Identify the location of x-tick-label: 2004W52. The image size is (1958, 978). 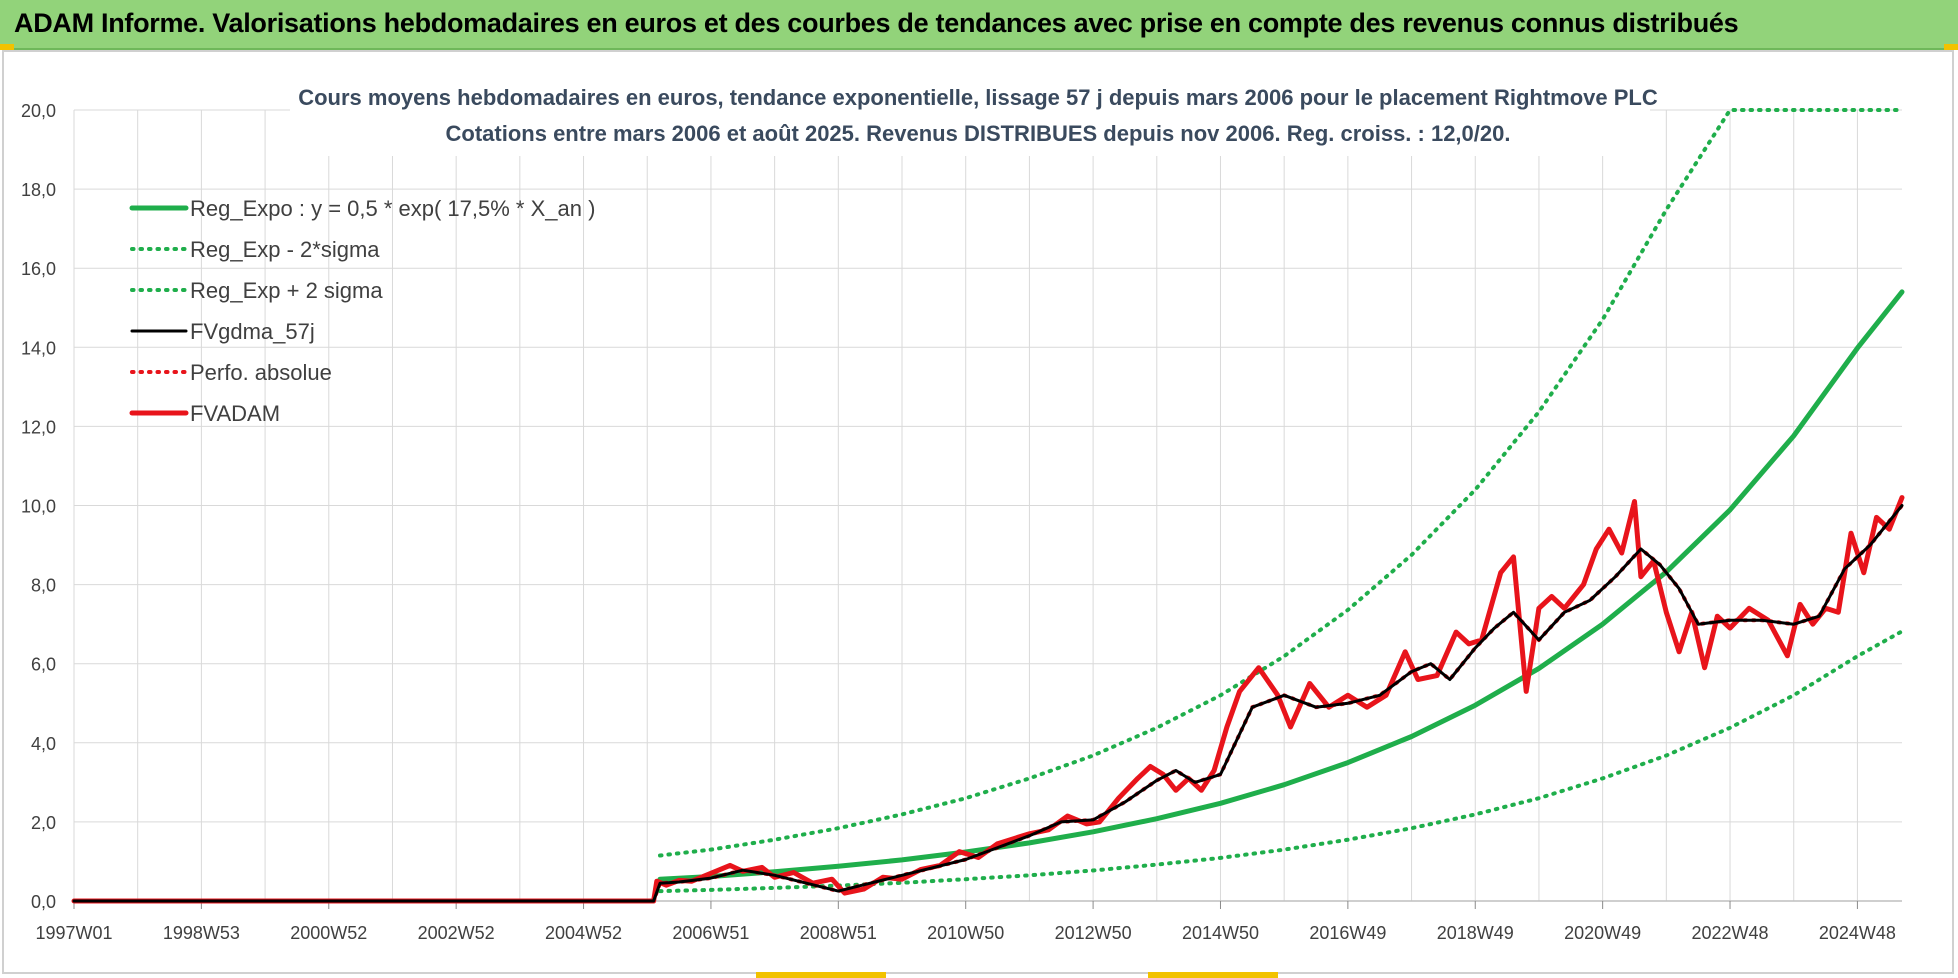
(583, 933).